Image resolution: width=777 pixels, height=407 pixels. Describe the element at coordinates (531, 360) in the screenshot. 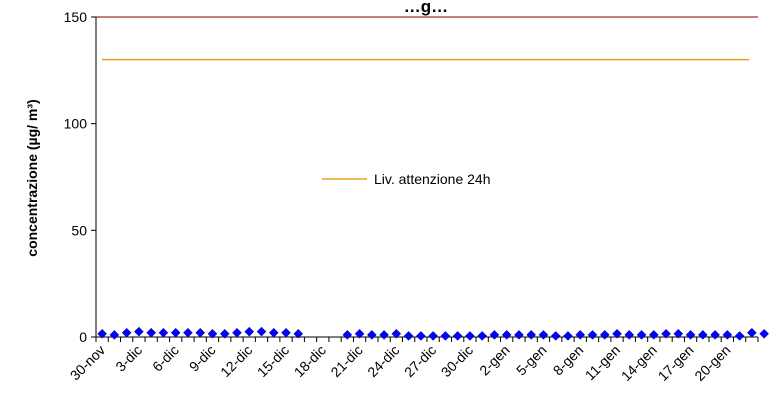

I see `x-tick-label: 5-gen` at that location.